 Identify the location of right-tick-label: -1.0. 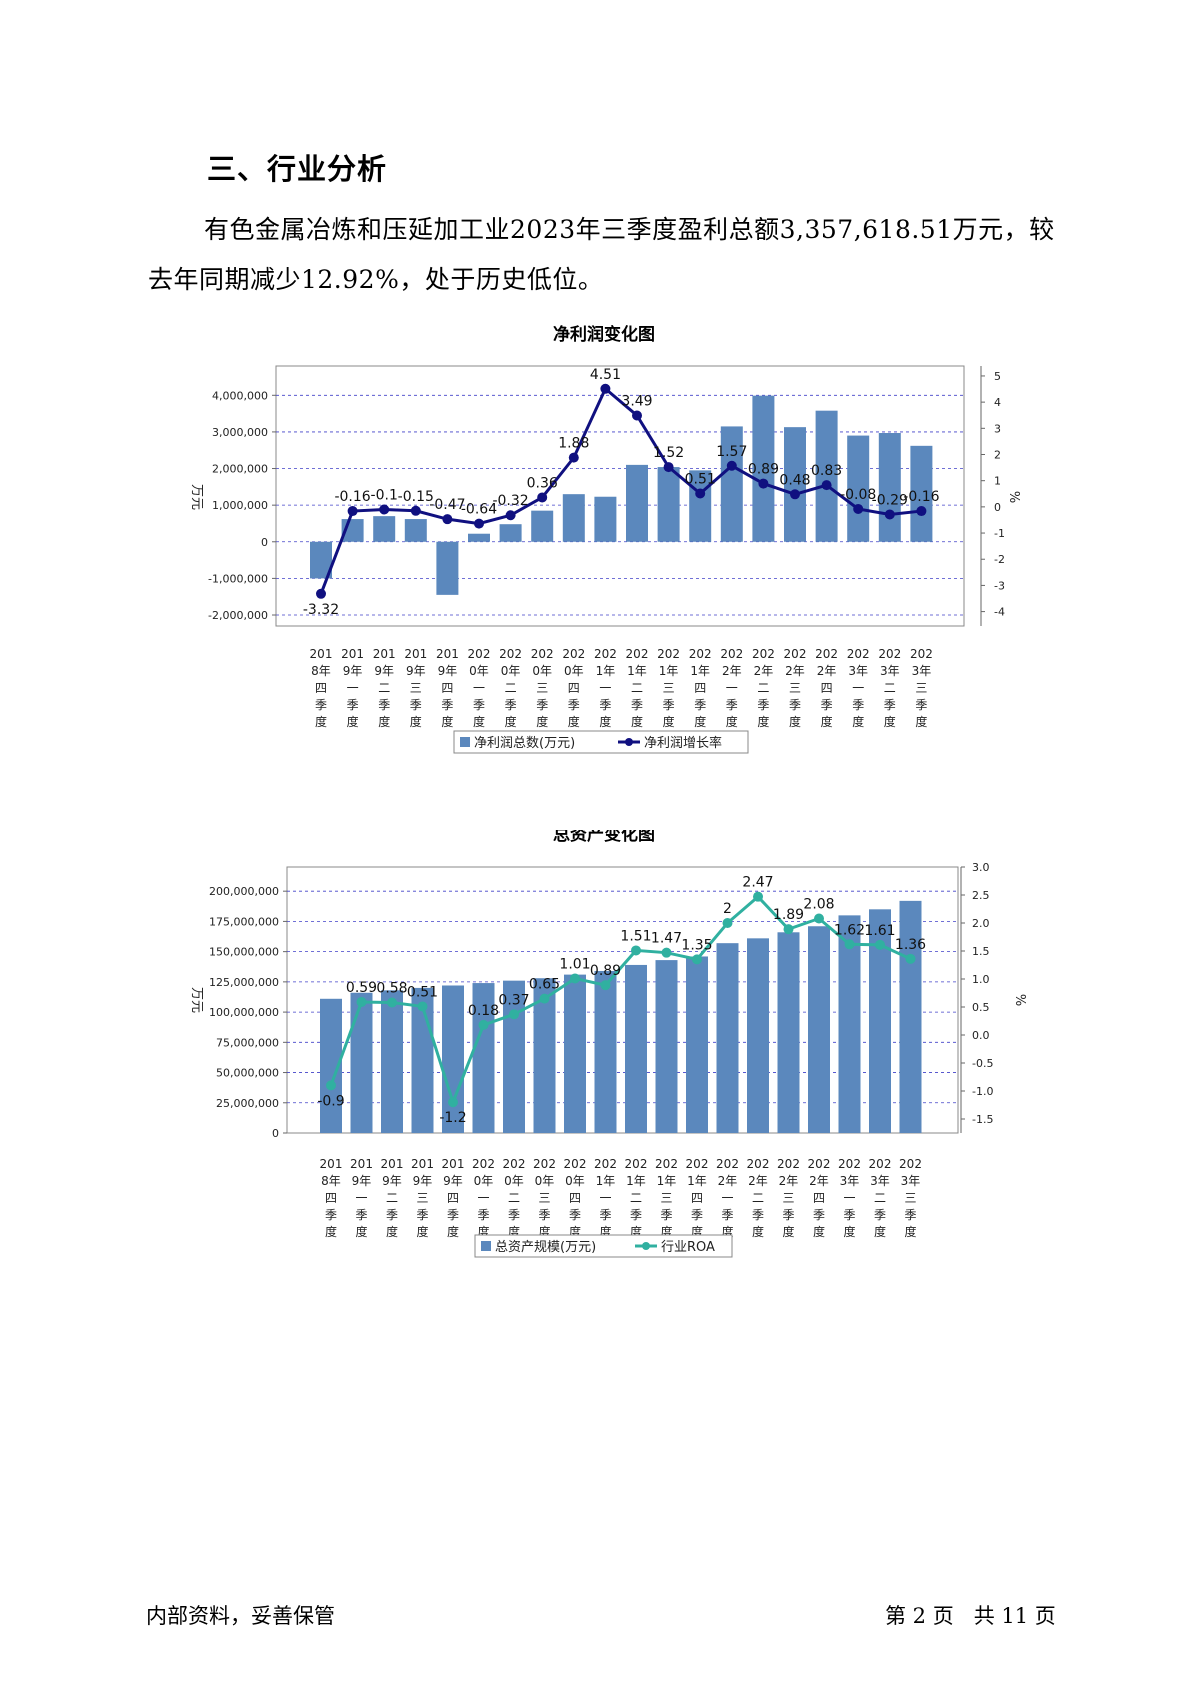
(982, 1091).